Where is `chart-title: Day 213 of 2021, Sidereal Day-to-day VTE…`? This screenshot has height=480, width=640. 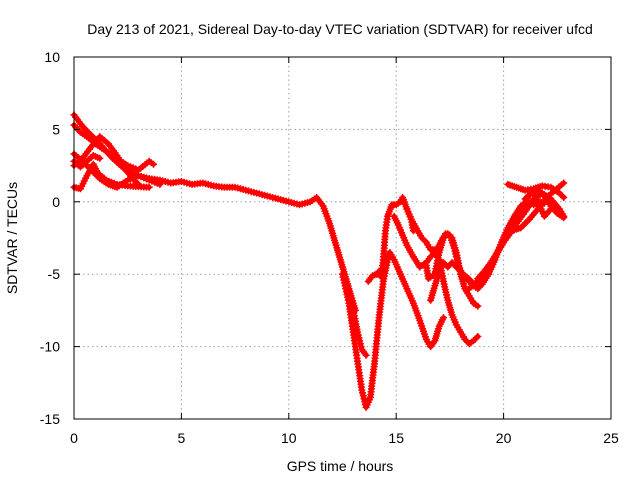 chart-title: Day 213 of 2021, Sidereal Day-to-day VTE… is located at coordinates (340, 29).